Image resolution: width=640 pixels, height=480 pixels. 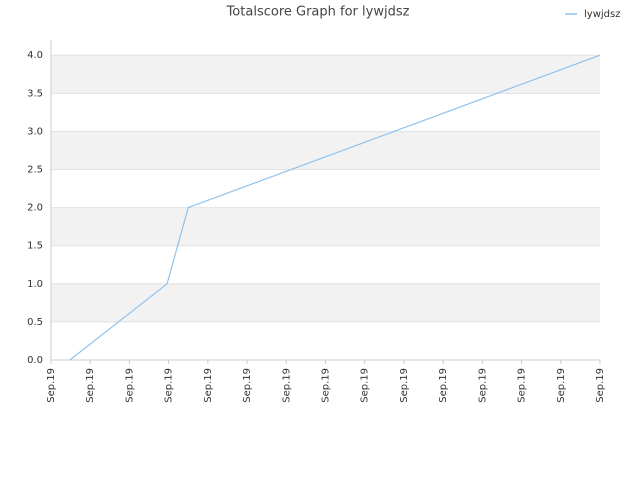 What do you see at coordinates (602, 14) in the screenshot?
I see `legend-label: lywjdsz` at bounding box center [602, 14].